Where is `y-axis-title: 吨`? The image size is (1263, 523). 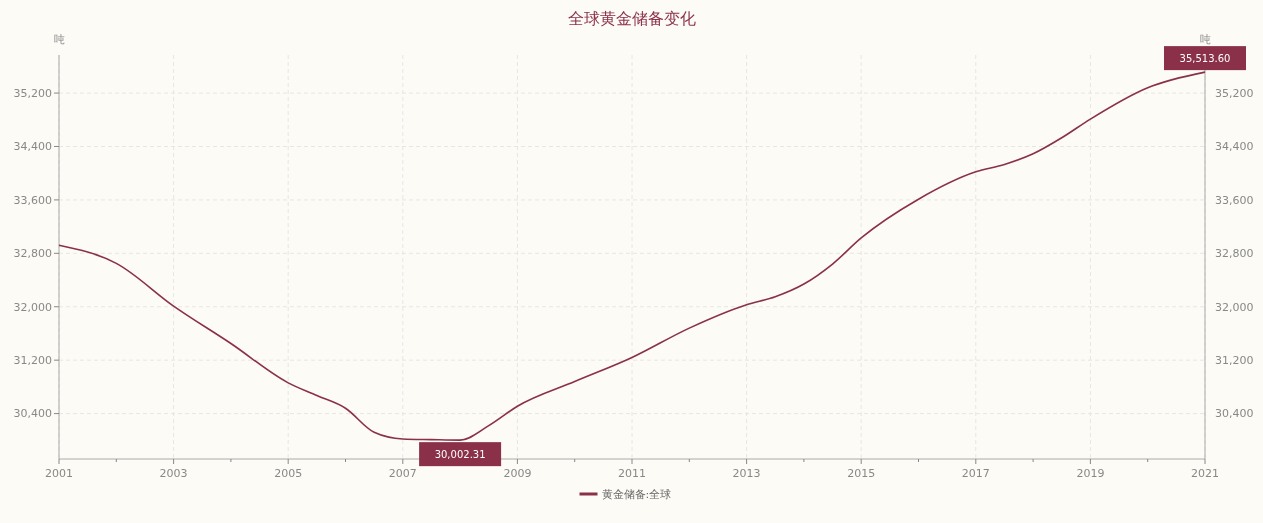 y-axis-title: 吨 is located at coordinates (59, 39).